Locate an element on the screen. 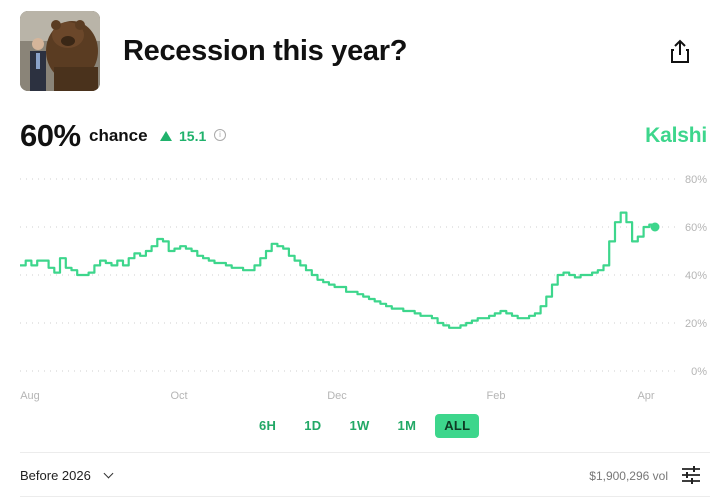 The width and height of the screenshot is (724, 500). info-icon: i is located at coordinates (220, 135).